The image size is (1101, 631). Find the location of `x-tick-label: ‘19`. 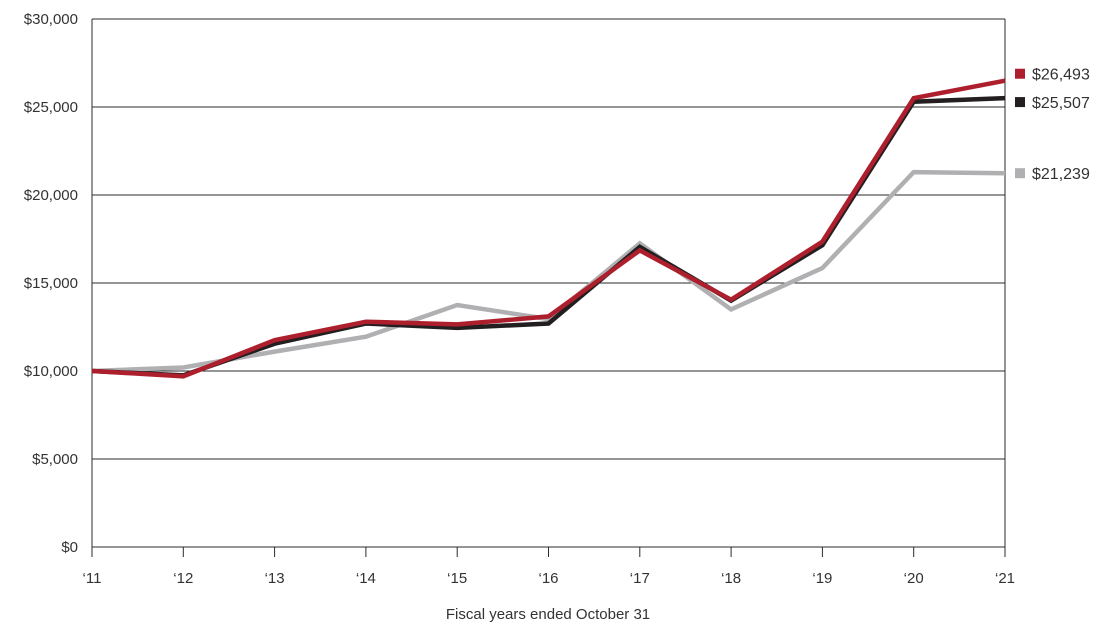

x-tick-label: ‘19 is located at coordinates (822, 578).